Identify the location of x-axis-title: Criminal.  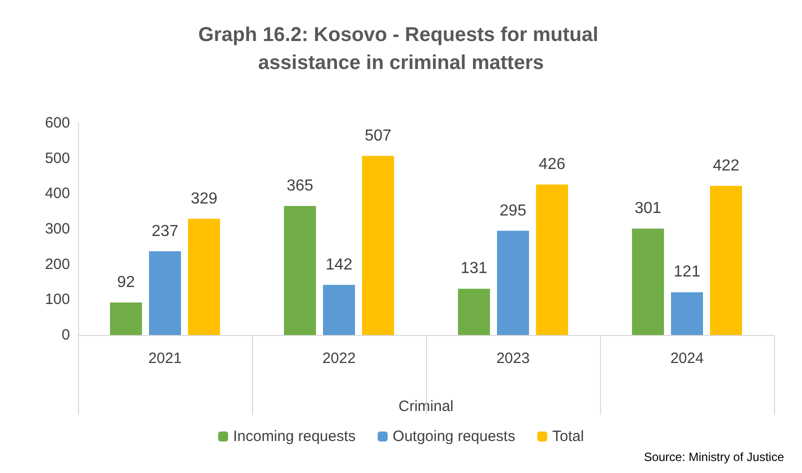
(426, 406).